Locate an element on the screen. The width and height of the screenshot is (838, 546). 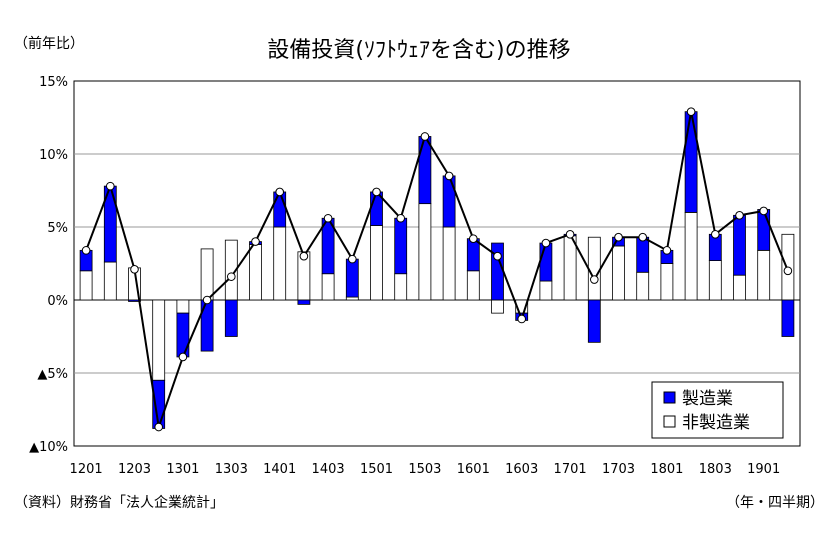
y-tick-label: 5% is located at coordinates (57, 228).